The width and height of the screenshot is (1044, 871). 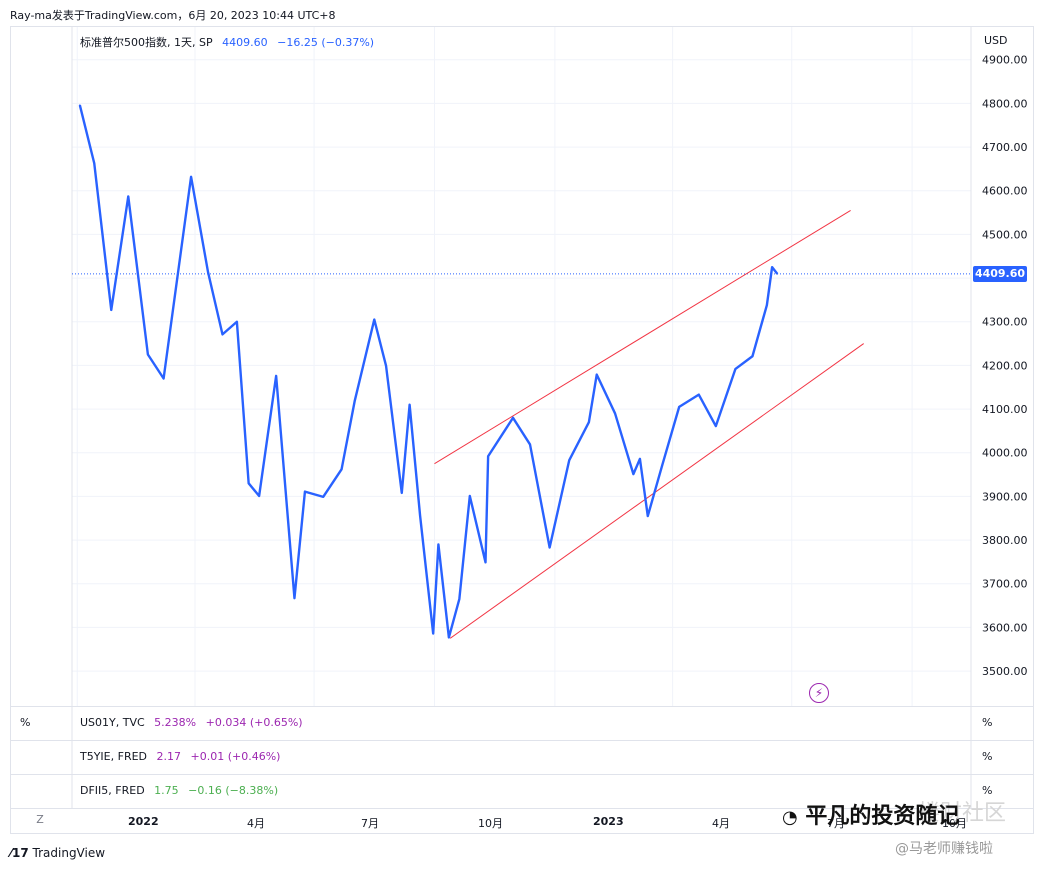 I want to click on indicator-row-t5yie: T5YIE, FRED 2.17 +0.01 (+0.46%) %, so click(x=522, y=757).